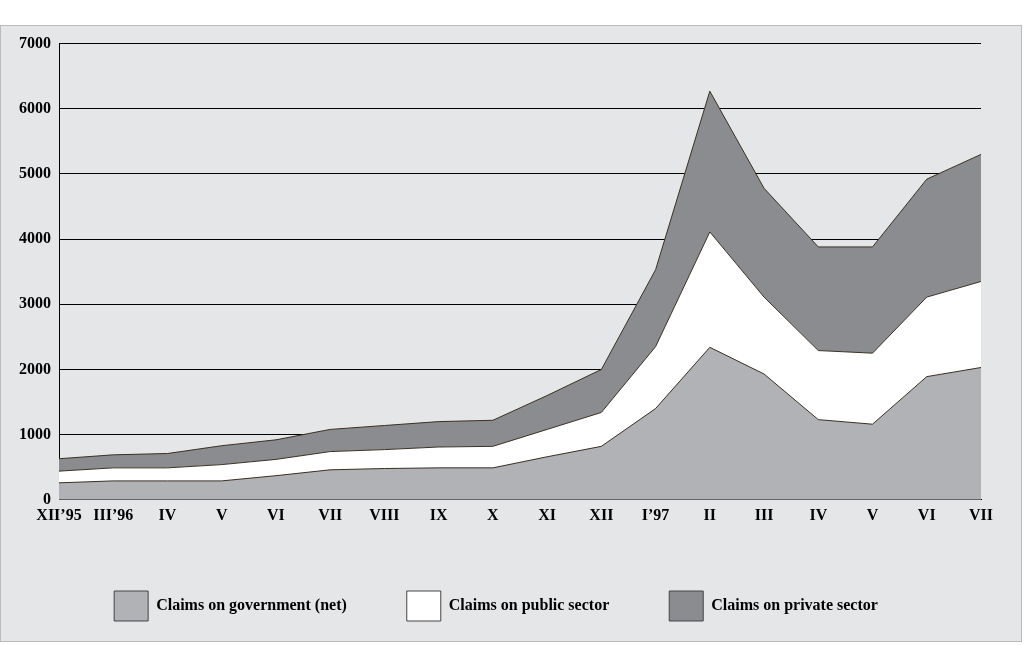 The height and width of the screenshot is (645, 1027). I want to click on y-tick-label: 2000, so click(35, 368).